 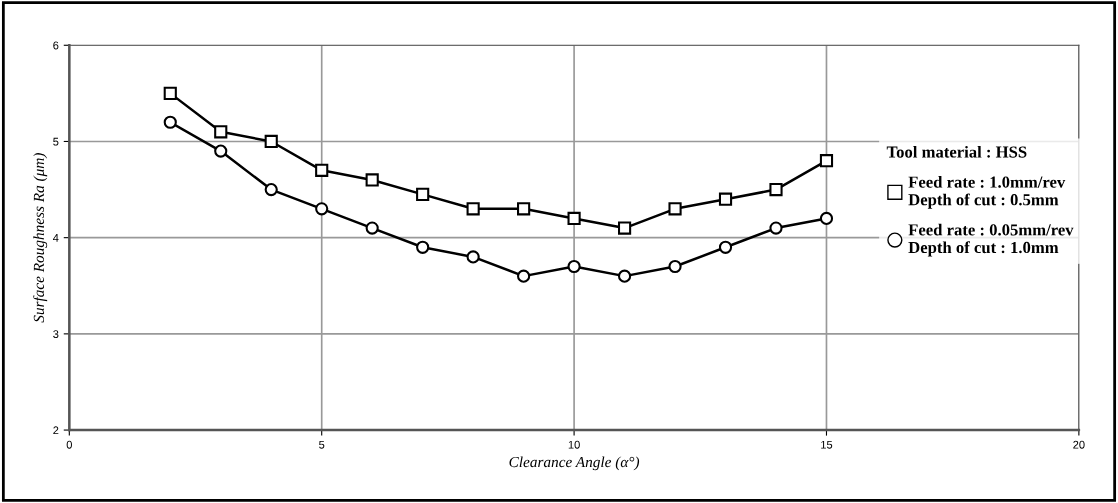 I want to click on legend-label: Feed rate : 1.0mm/rev Depth of cut : 0.5mm, so click(x=987, y=192).